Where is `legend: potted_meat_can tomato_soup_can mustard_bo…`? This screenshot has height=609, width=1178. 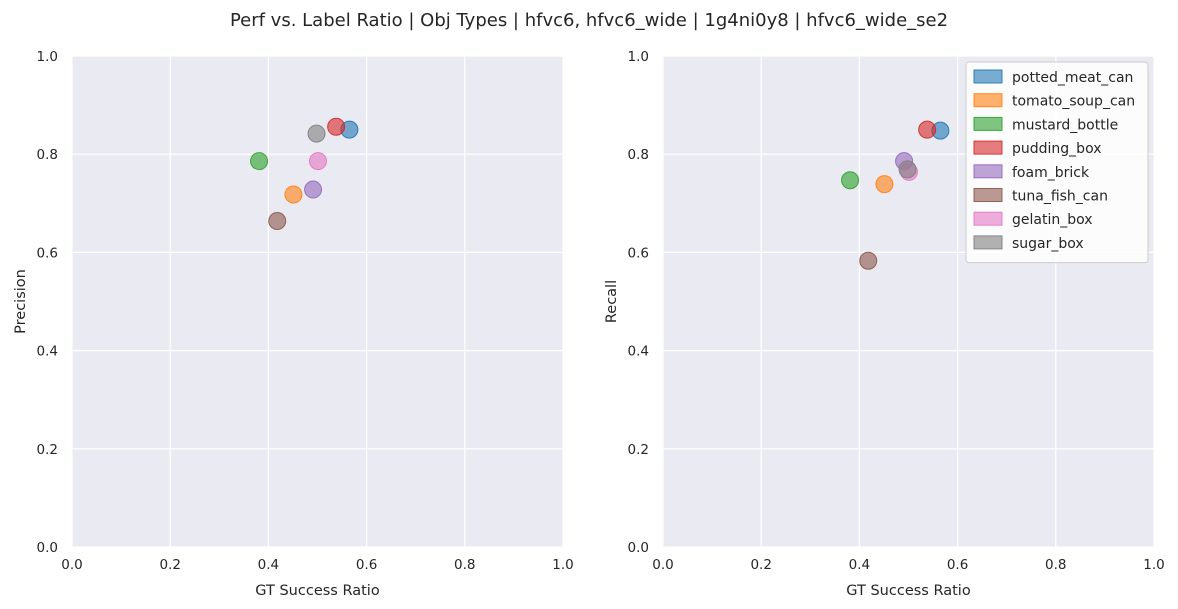 legend: potted_meat_can tomato_soup_can mustard_bo… is located at coordinates (1057, 162).